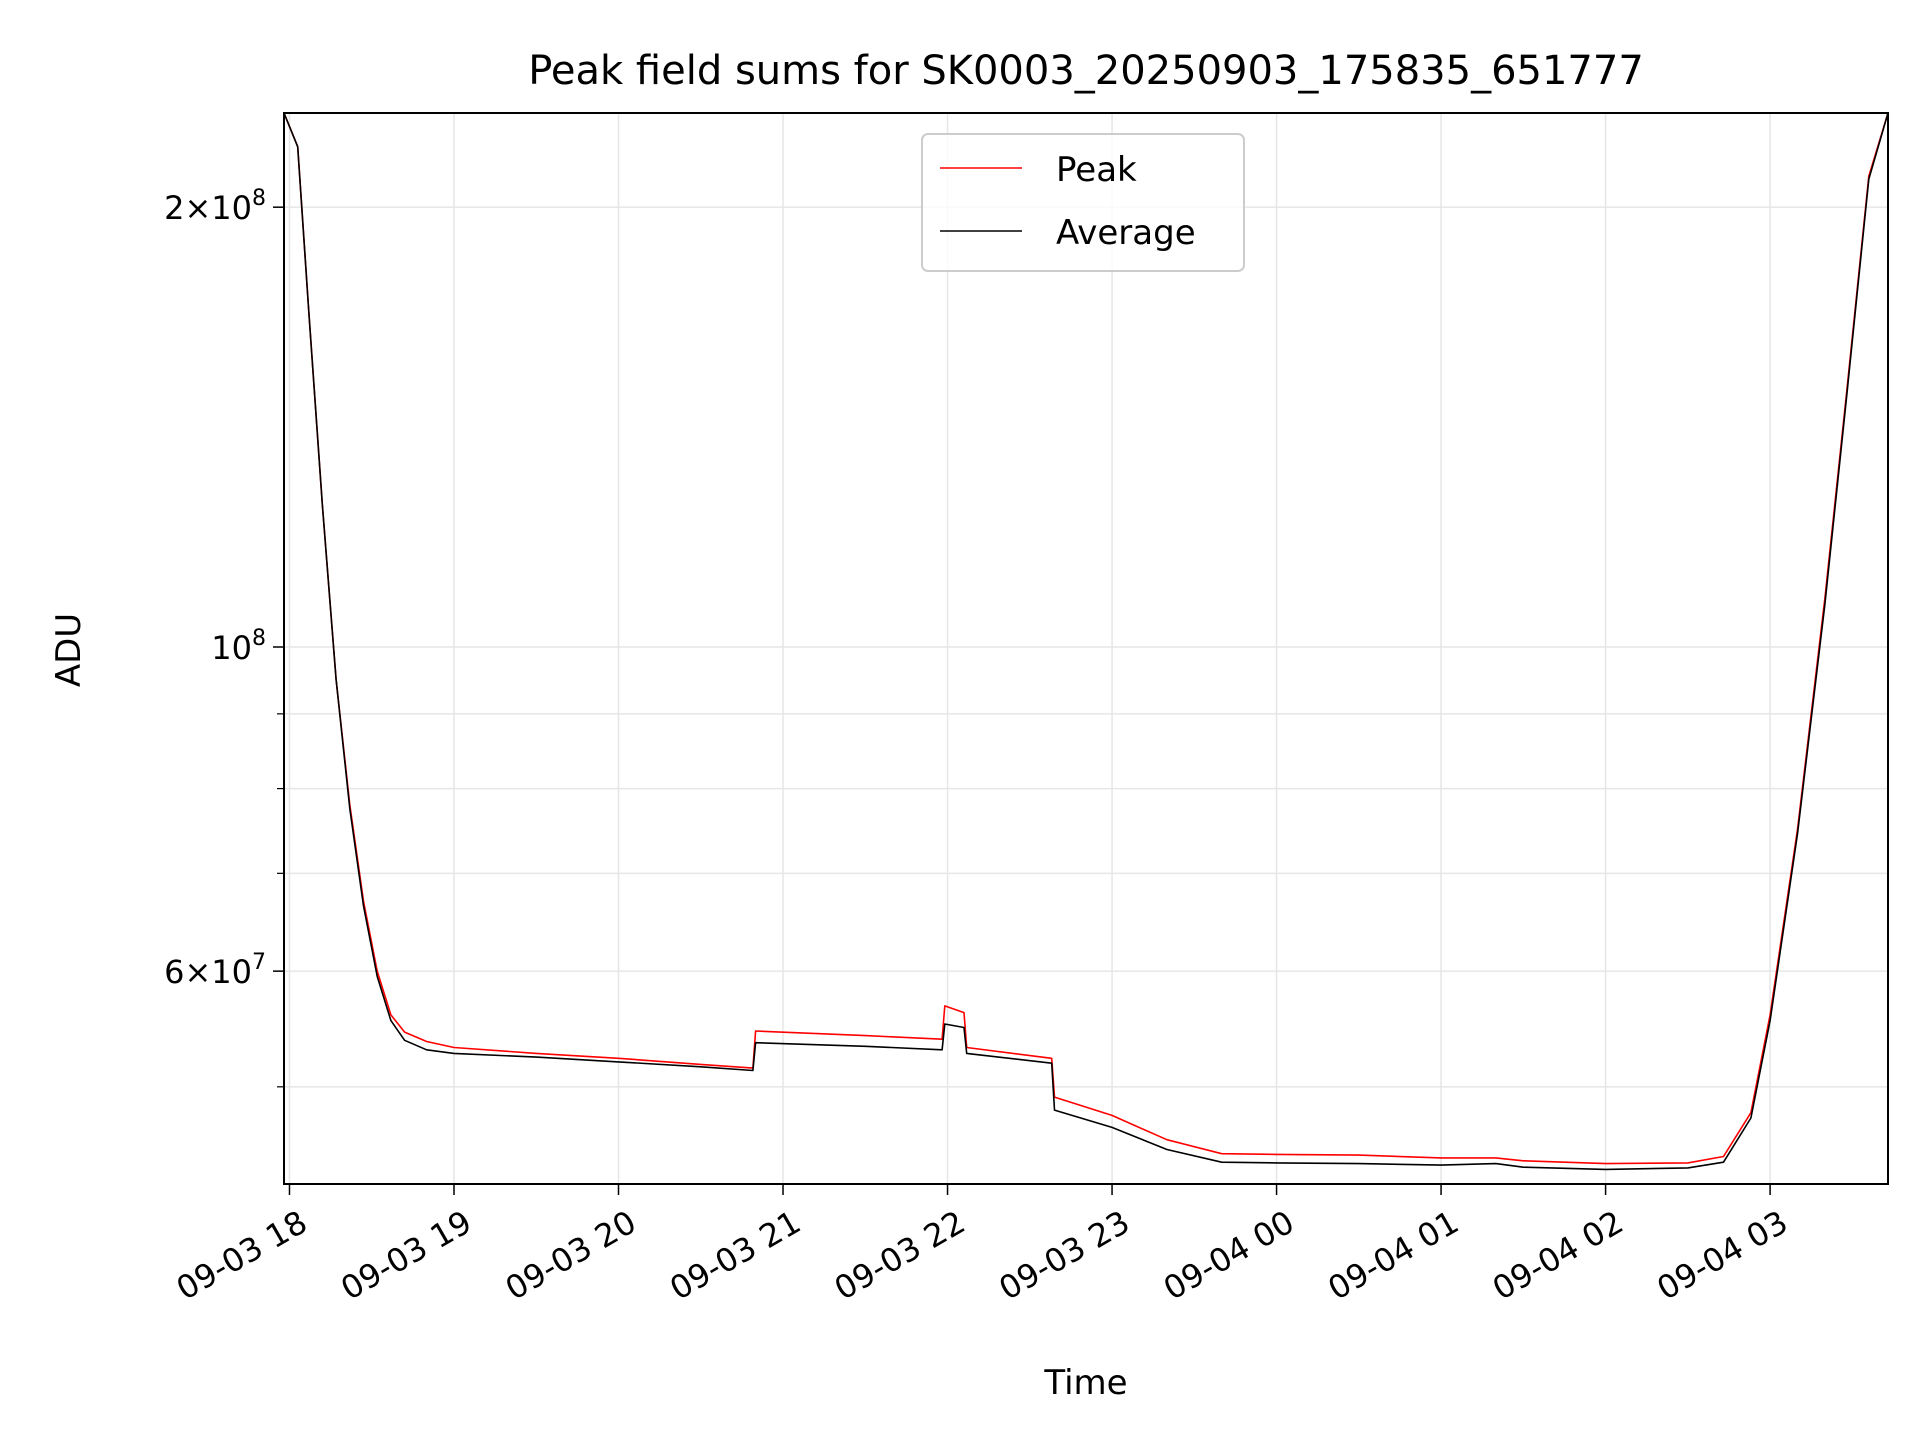 The height and width of the screenshot is (1440, 1920). I want to click on legend-label-average: Average, so click(1126, 233).